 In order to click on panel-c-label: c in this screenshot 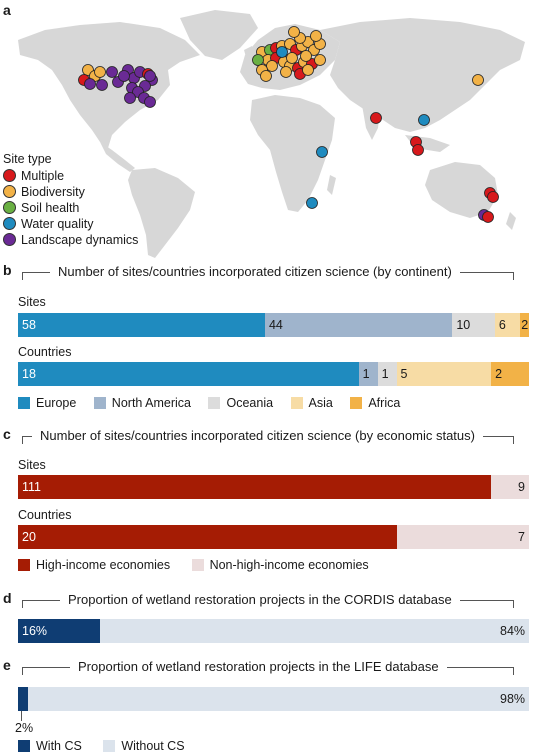, I will do `click(7, 434)`.